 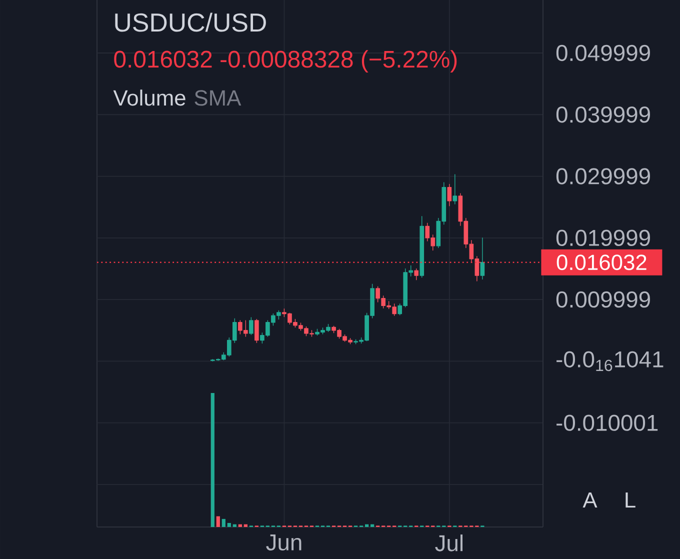 I want to click on y-tick-label: 0.039999, so click(x=603, y=114).